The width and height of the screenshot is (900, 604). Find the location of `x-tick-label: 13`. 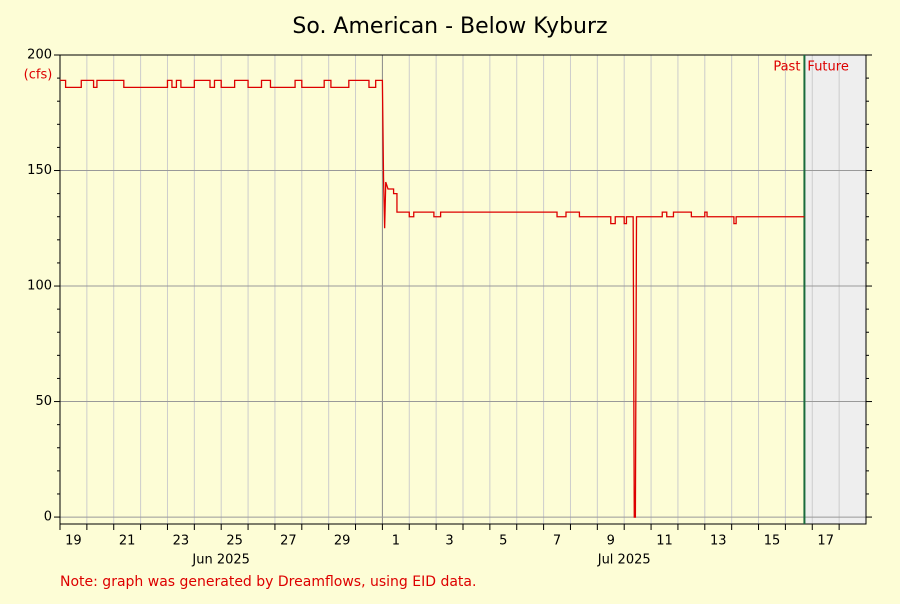

x-tick-label: 13 is located at coordinates (718, 541).